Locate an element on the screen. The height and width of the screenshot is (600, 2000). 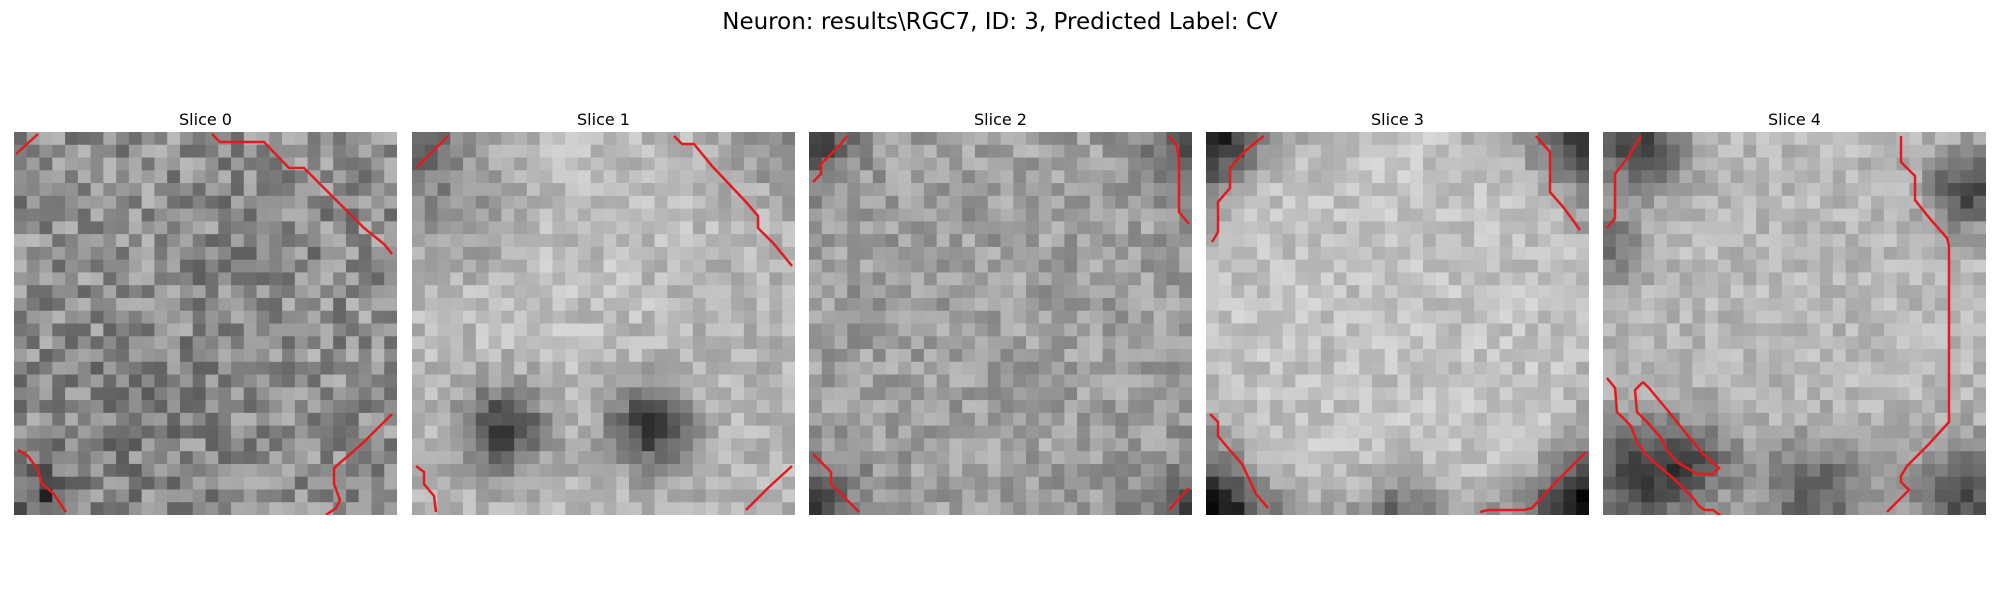
slice-title: Slice 2 is located at coordinates (1000, 119).